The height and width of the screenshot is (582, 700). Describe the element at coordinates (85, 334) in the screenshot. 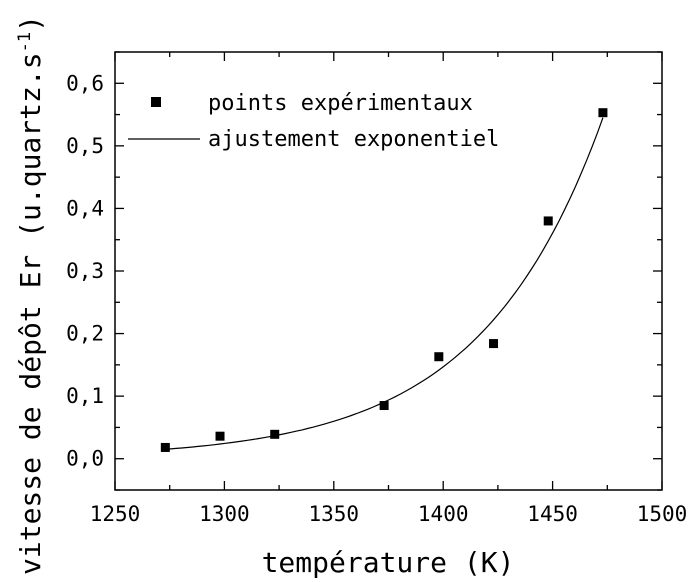

I see `y-tick-label: 0,2` at that location.